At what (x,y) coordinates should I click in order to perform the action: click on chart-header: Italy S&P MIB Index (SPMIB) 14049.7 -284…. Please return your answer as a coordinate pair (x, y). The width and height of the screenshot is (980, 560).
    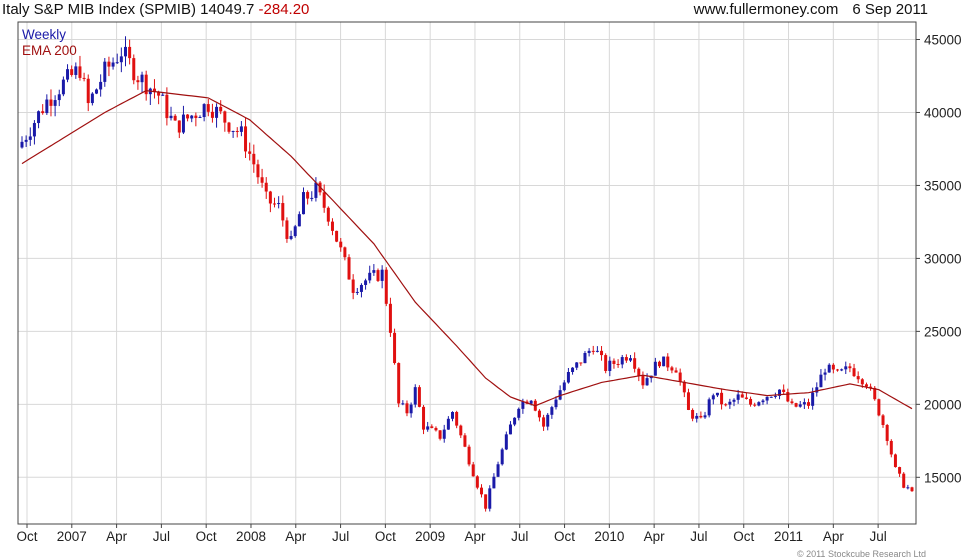
    Looking at the image, I should click on (490, 11).